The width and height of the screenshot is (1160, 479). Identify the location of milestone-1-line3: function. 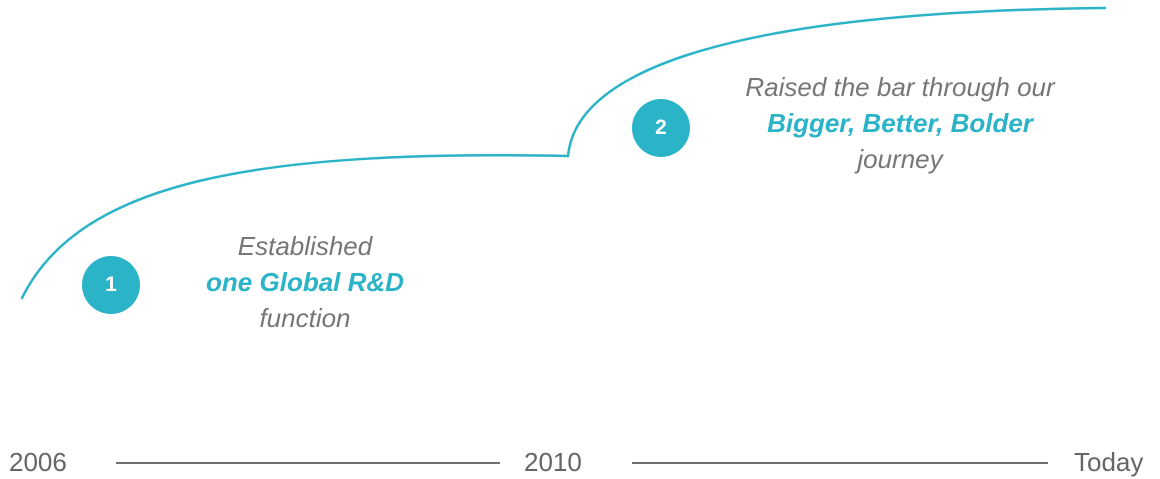
(305, 318).